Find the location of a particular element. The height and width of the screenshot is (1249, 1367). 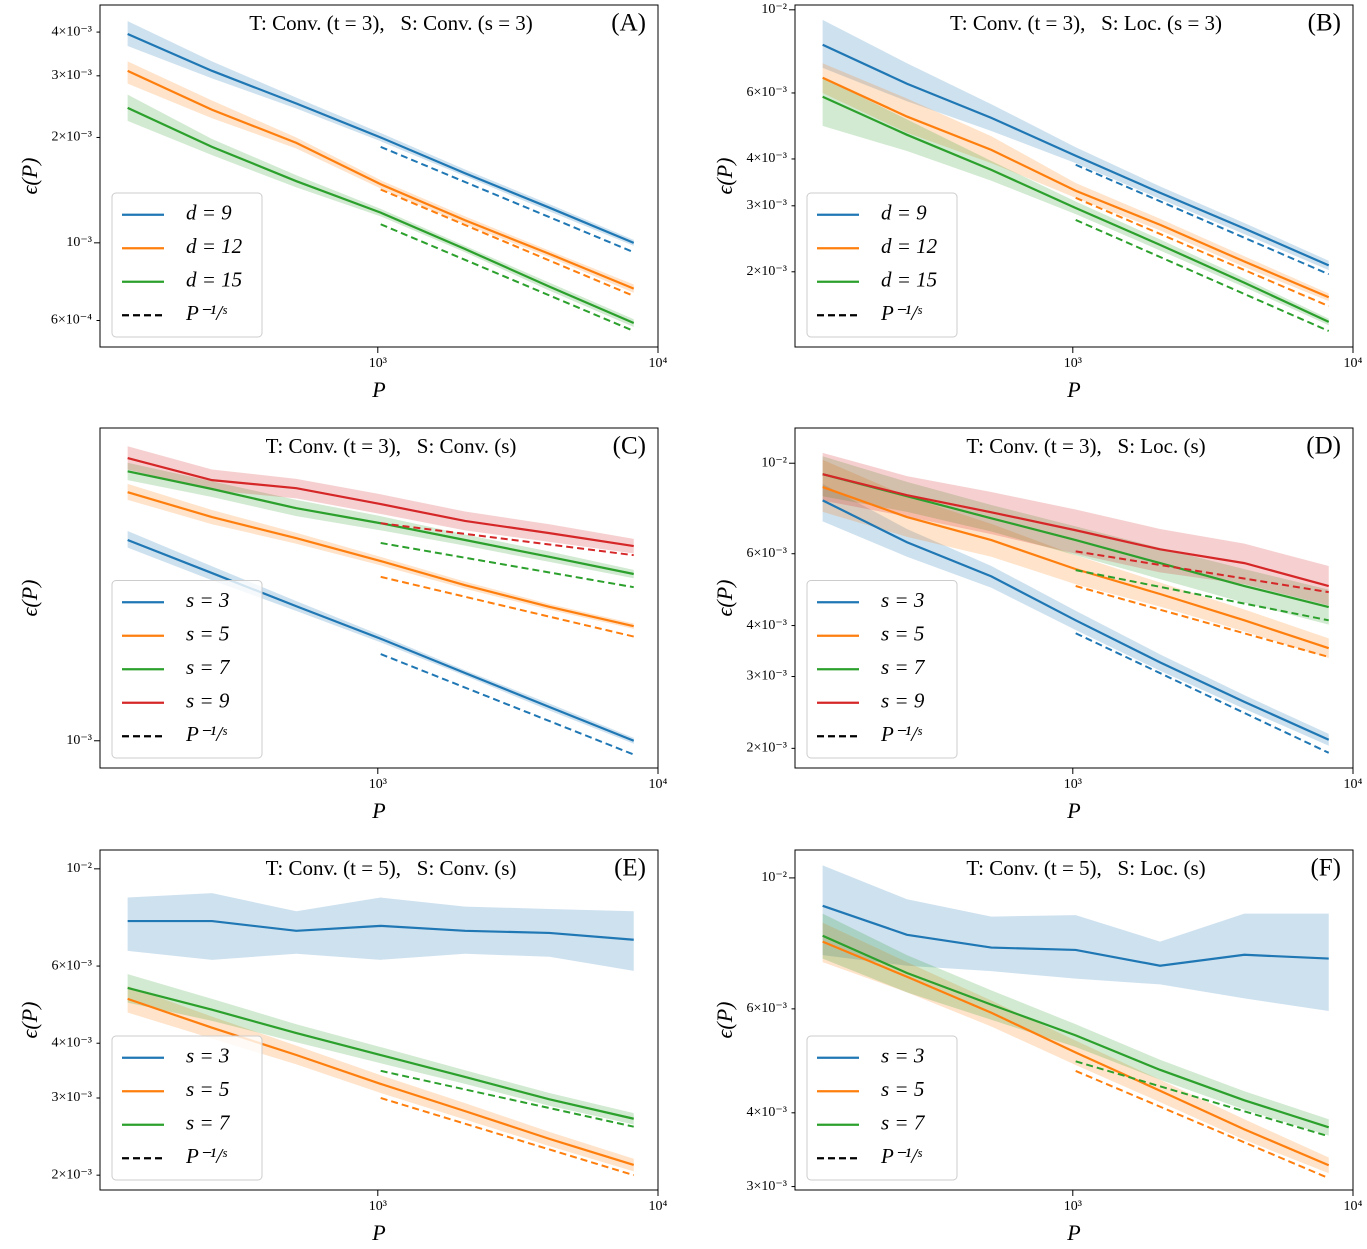

panel-title: T: Conv. (t = 5), S: Conv. (s) is located at coordinates (391, 868).